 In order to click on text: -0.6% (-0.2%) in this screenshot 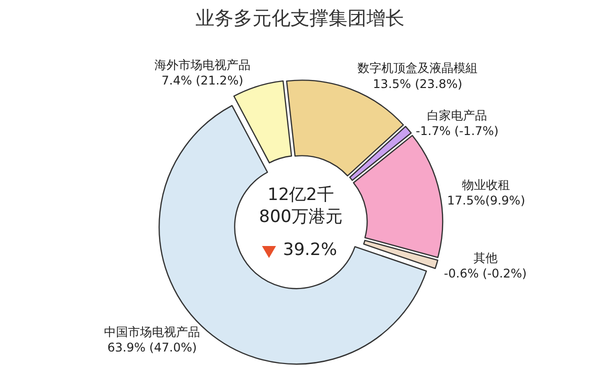, I will do `click(485, 273)`.